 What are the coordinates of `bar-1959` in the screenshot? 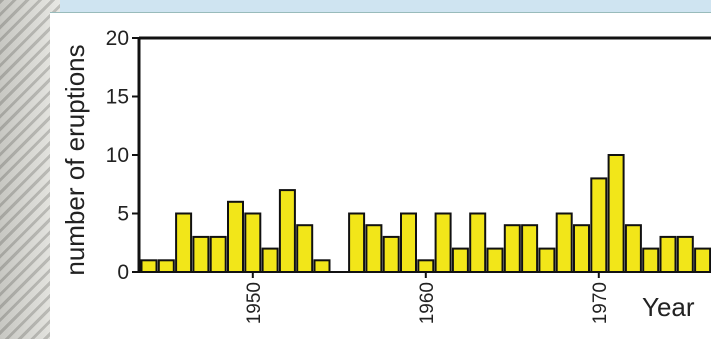 It's located at (408, 242).